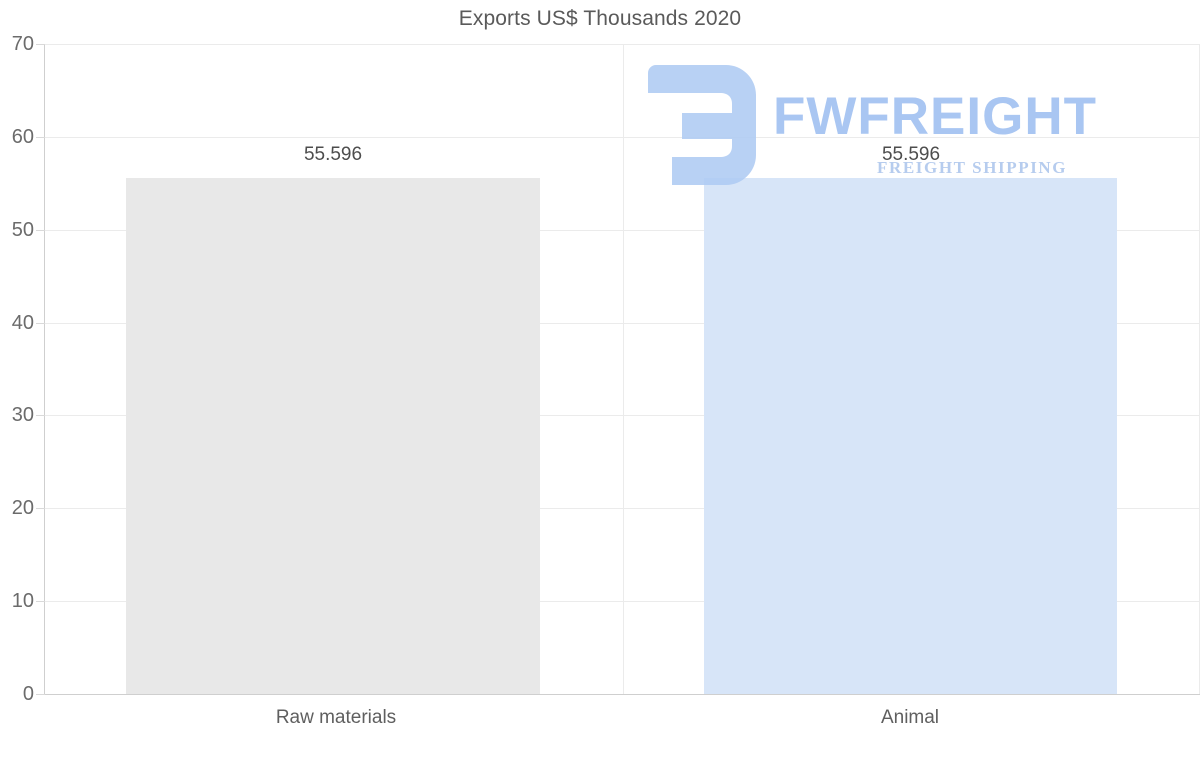  I want to click on bar-value-label-animal: 55.596, so click(911, 154).